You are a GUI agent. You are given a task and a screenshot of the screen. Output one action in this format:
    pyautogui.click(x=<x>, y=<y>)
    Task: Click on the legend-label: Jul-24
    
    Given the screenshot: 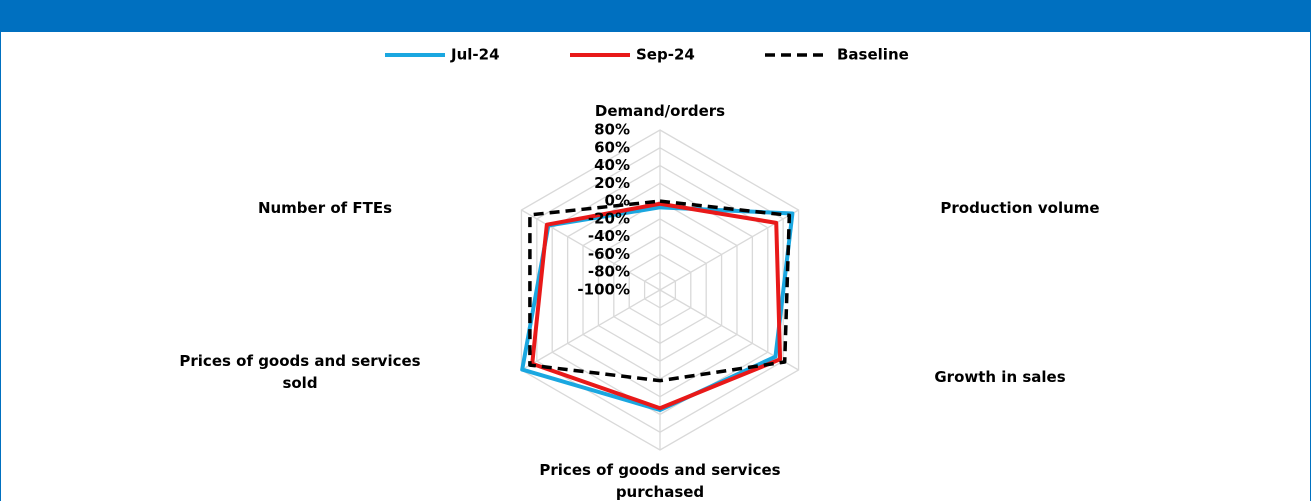 What is the action you would take?
    pyautogui.click(x=475, y=55)
    